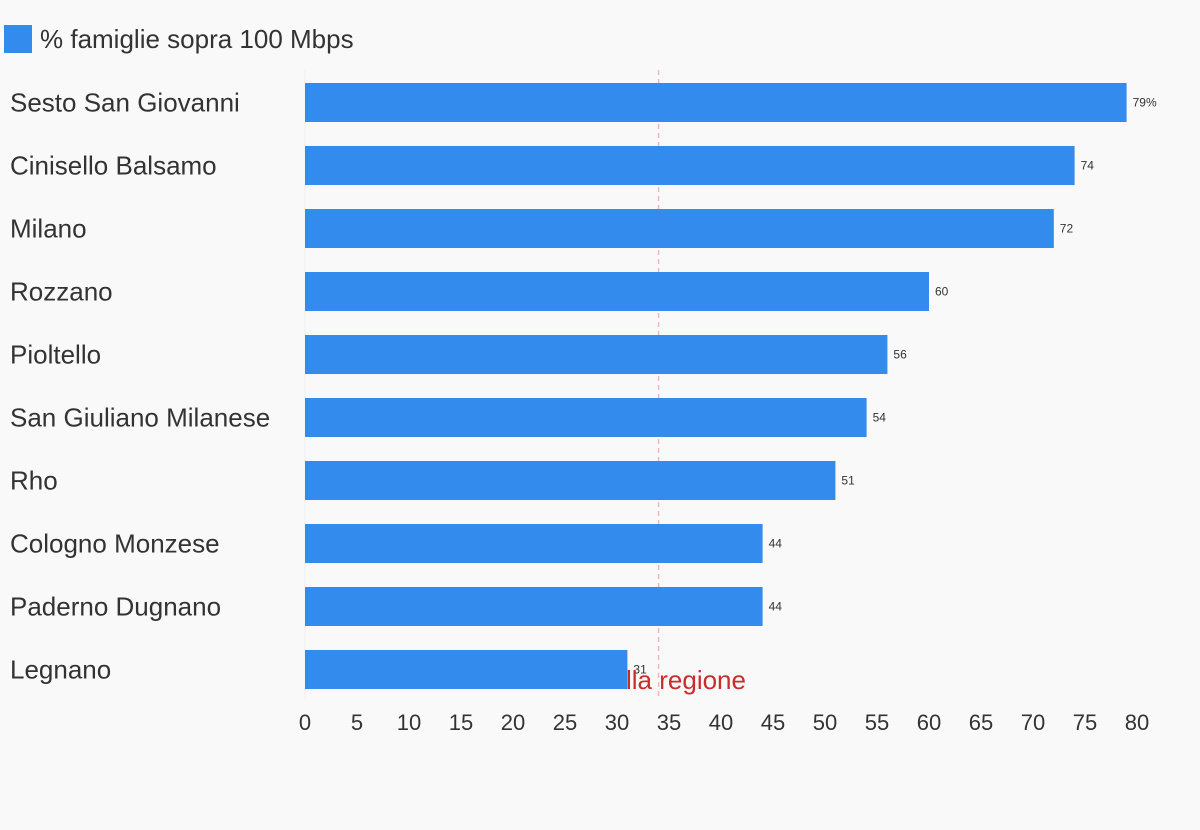 Image resolution: width=1200 pixels, height=830 pixels. What do you see at coordinates (686, 680) in the screenshot?
I see `reference-line-label: lla regione` at bounding box center [686, 680].